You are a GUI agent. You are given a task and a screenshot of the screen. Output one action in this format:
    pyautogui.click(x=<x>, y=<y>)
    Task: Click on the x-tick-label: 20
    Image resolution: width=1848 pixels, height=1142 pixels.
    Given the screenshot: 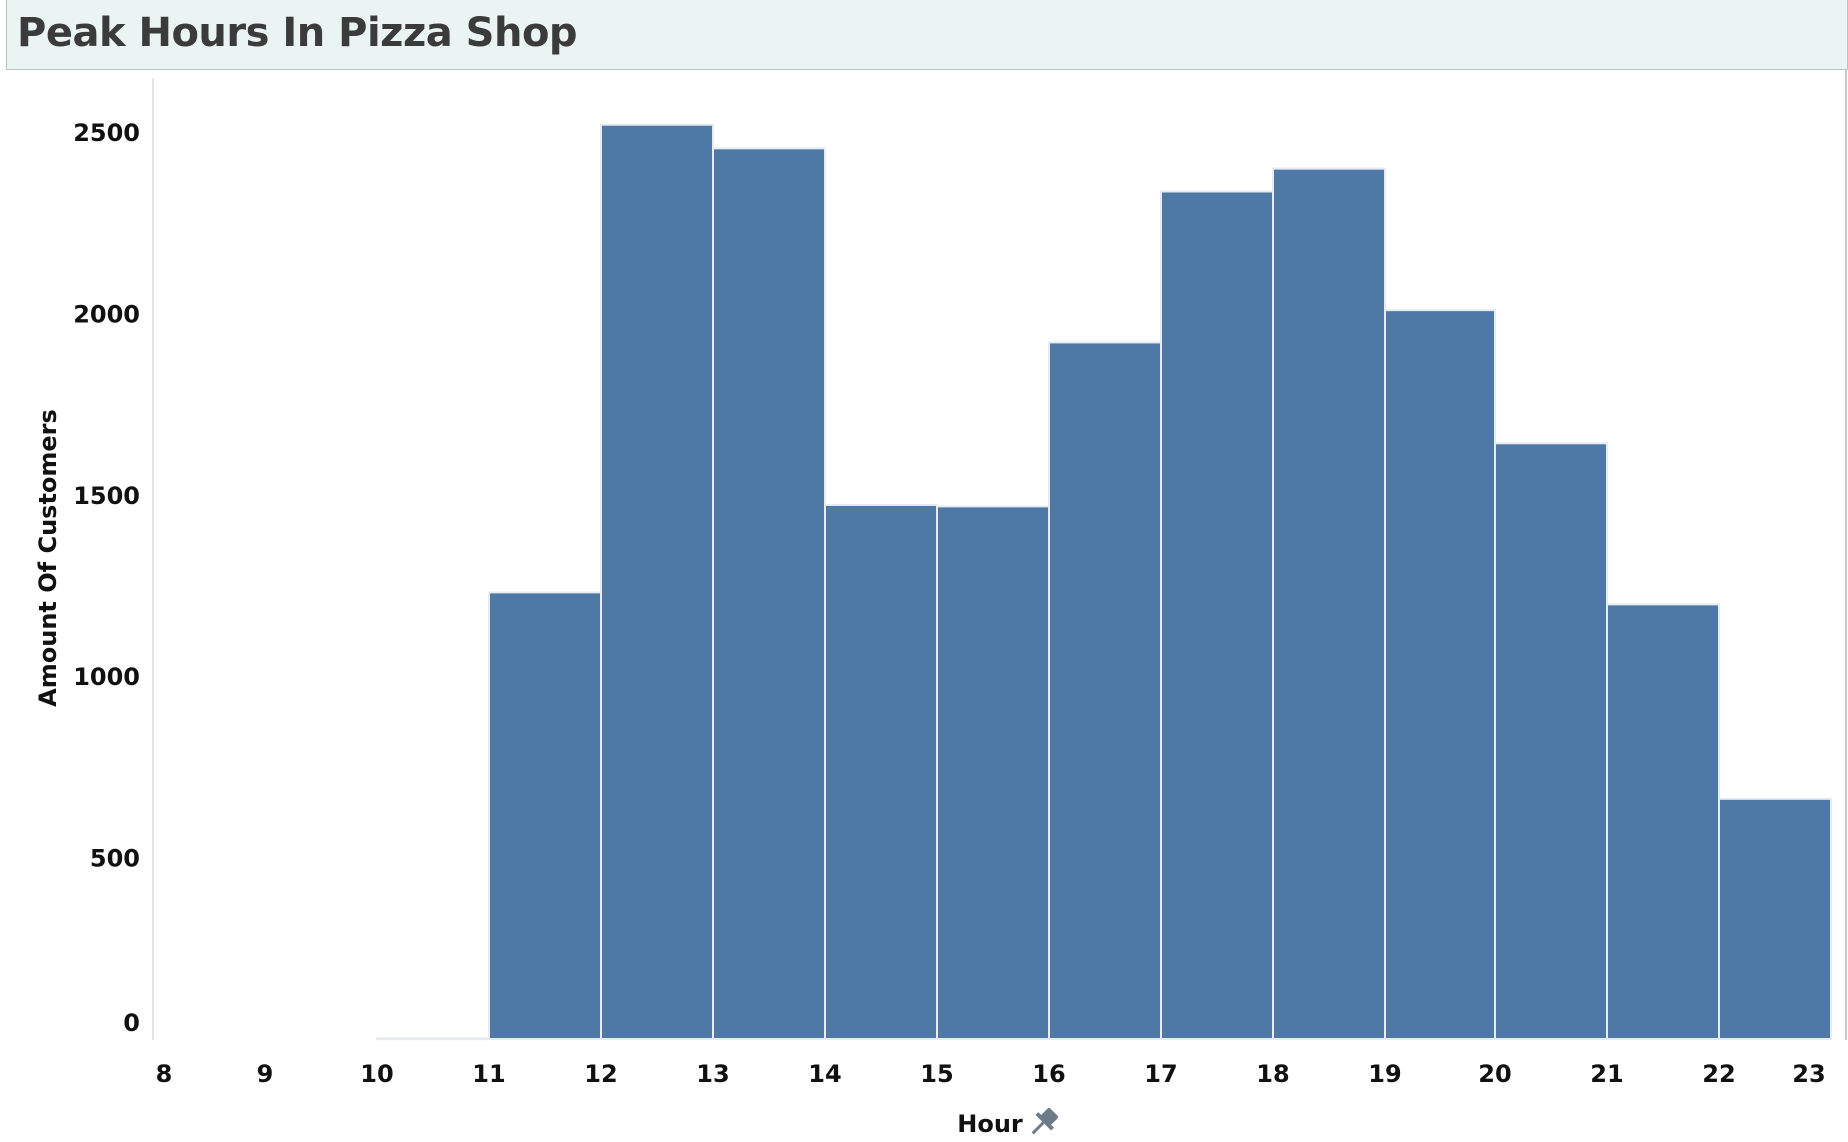 What is the action you would take?
    pyautogui.click(x=1494, y=1074)
    